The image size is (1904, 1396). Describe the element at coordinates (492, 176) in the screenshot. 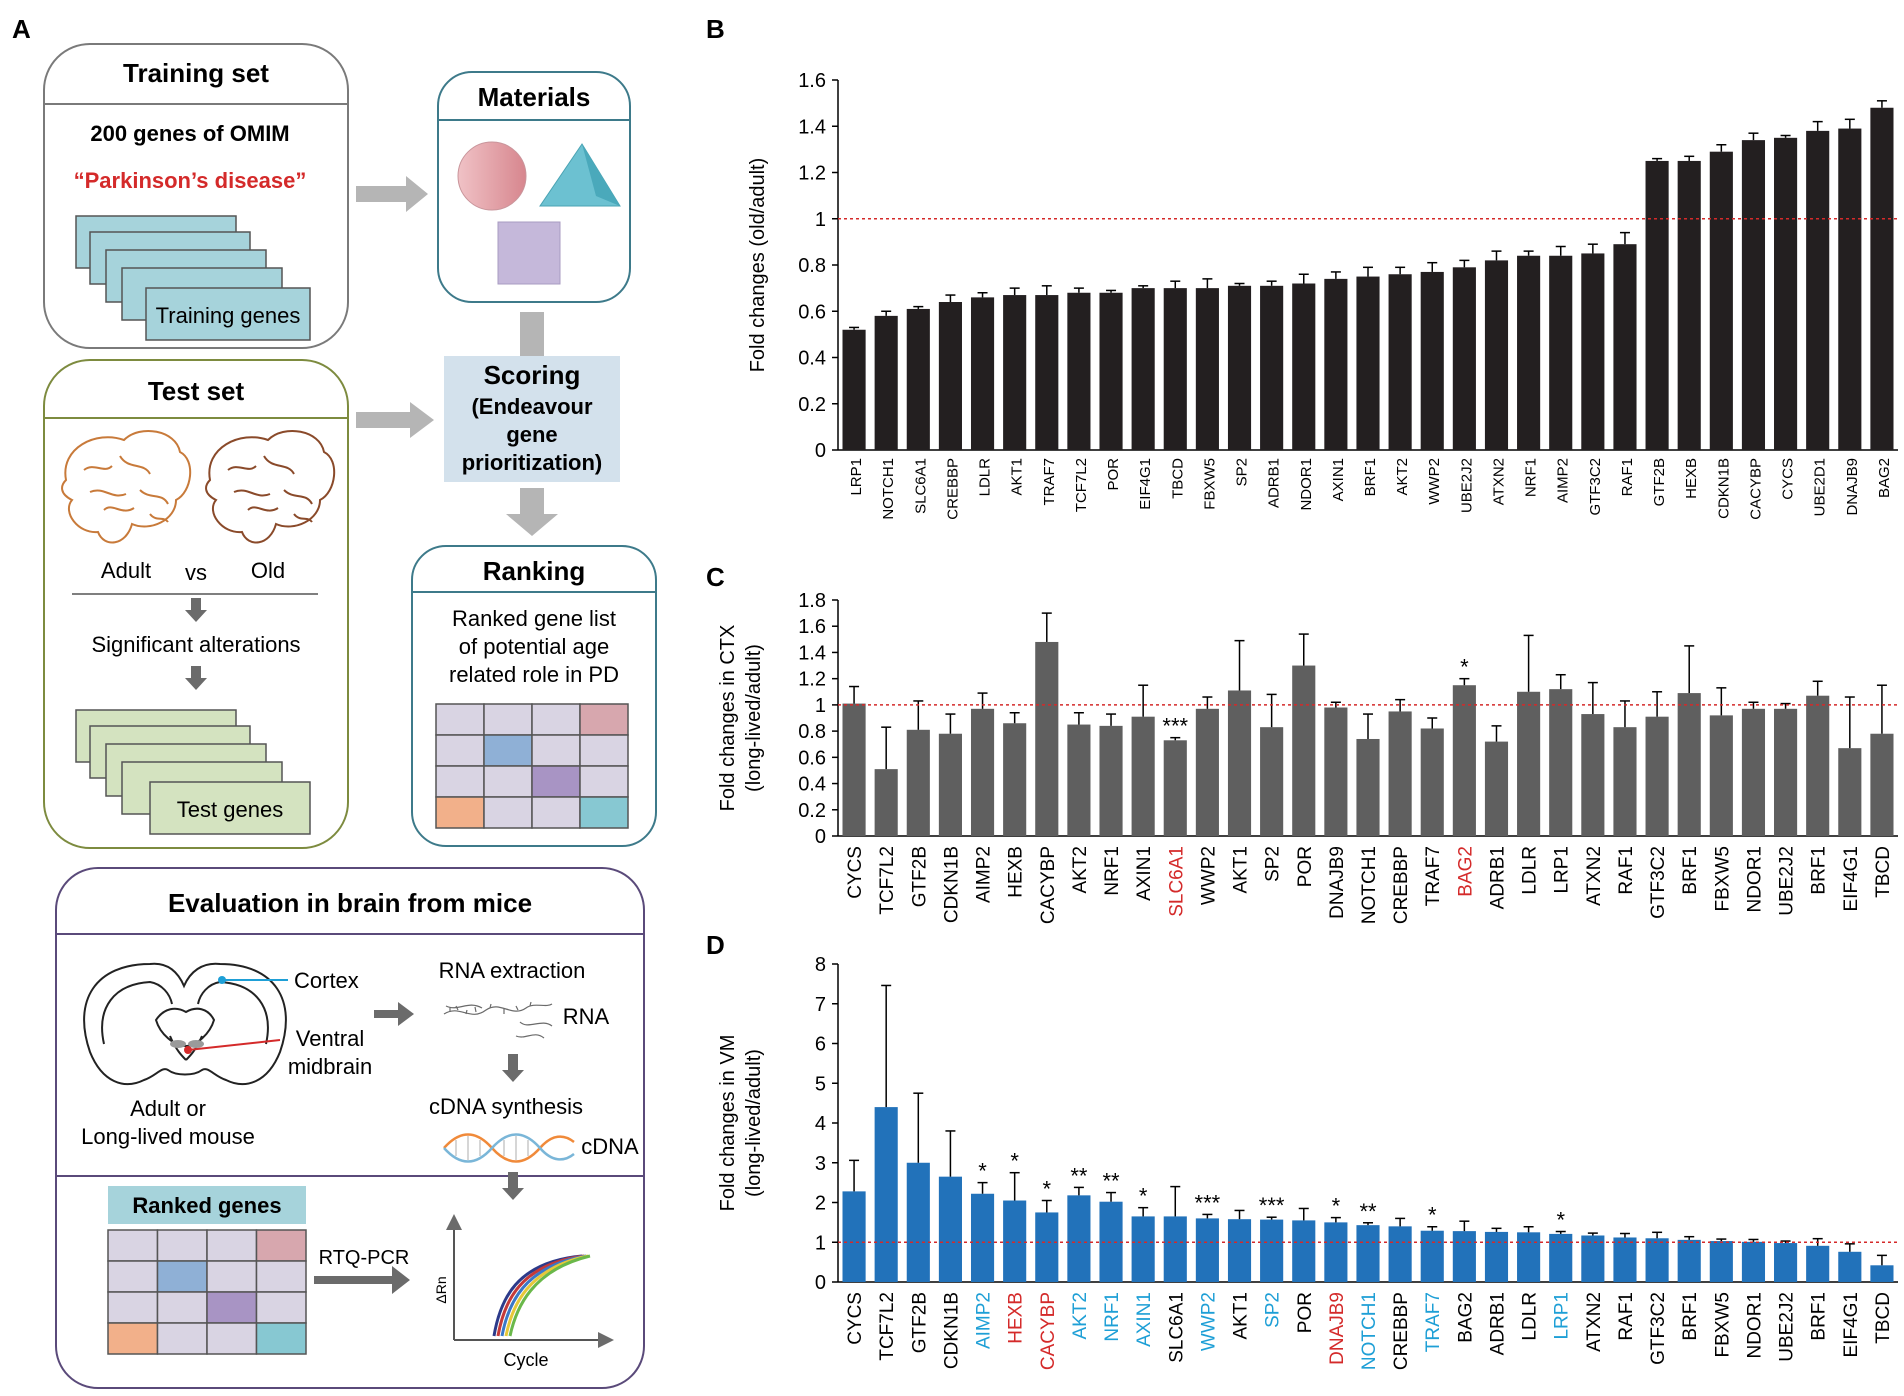

I see `sphere-shape` at that location.